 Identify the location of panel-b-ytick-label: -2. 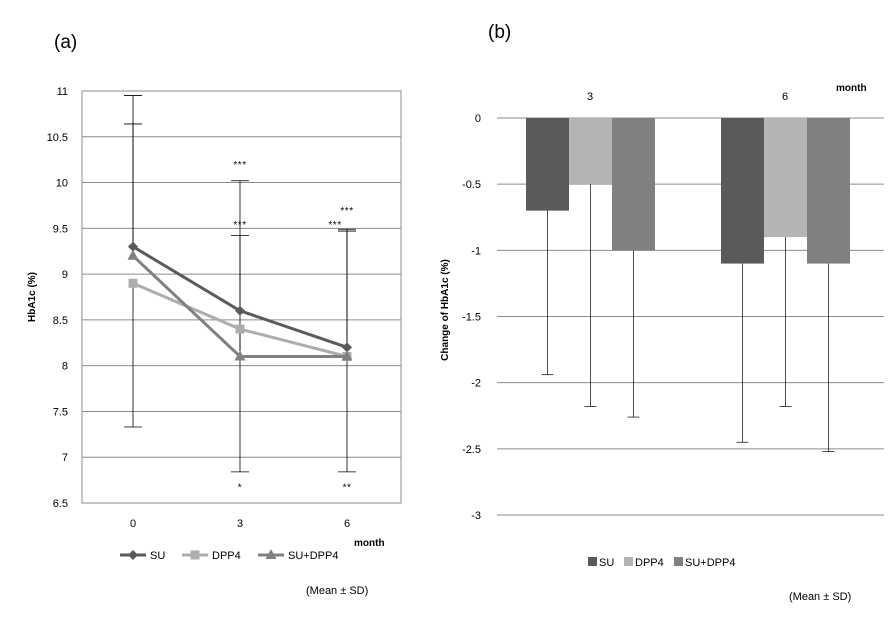
(476, 384).